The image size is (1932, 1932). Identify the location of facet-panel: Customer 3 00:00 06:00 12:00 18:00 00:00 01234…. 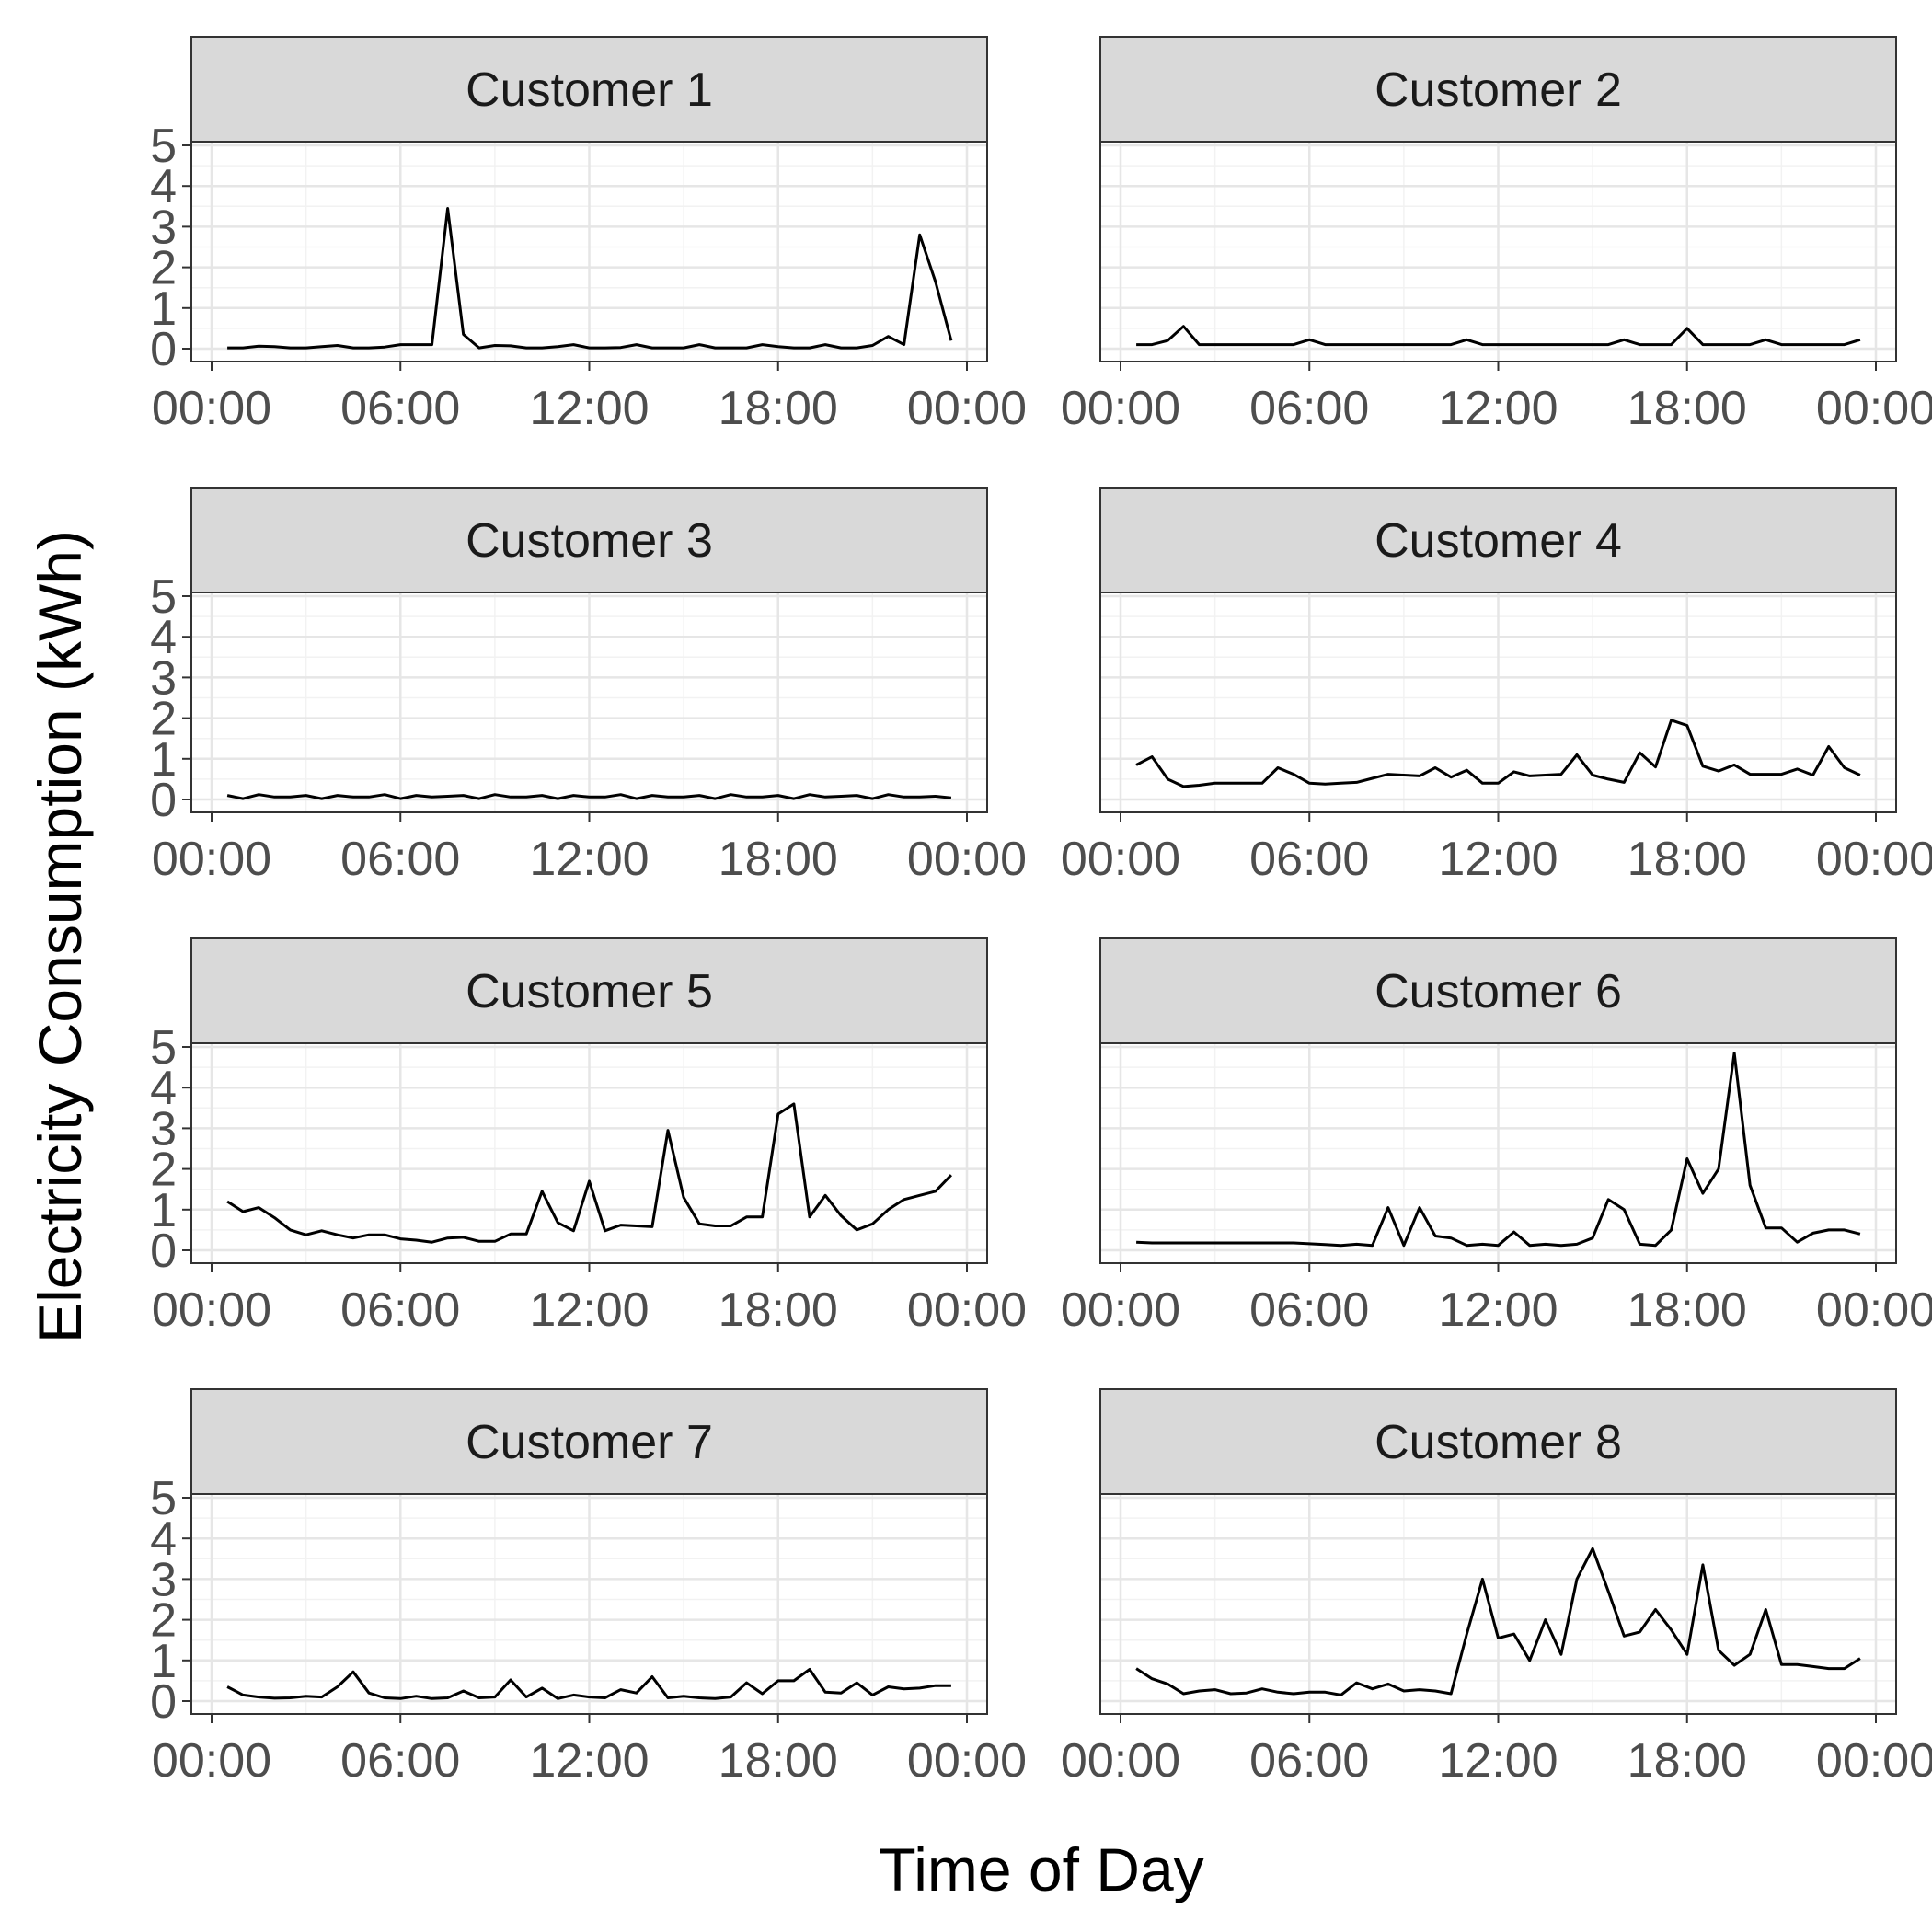
(588, 686).